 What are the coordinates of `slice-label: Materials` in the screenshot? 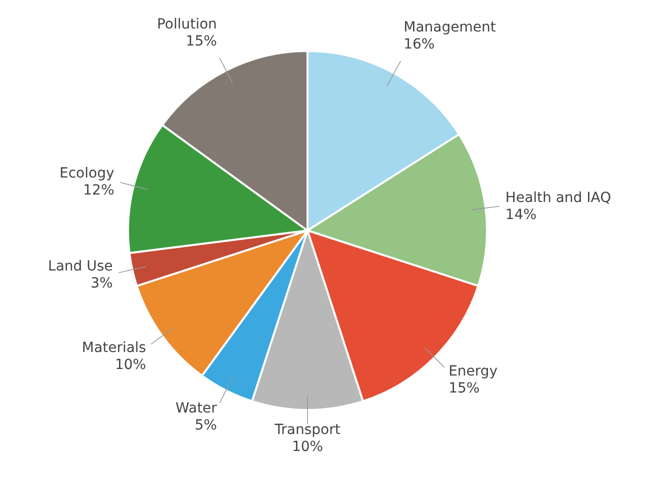 It's located at (114, 348).